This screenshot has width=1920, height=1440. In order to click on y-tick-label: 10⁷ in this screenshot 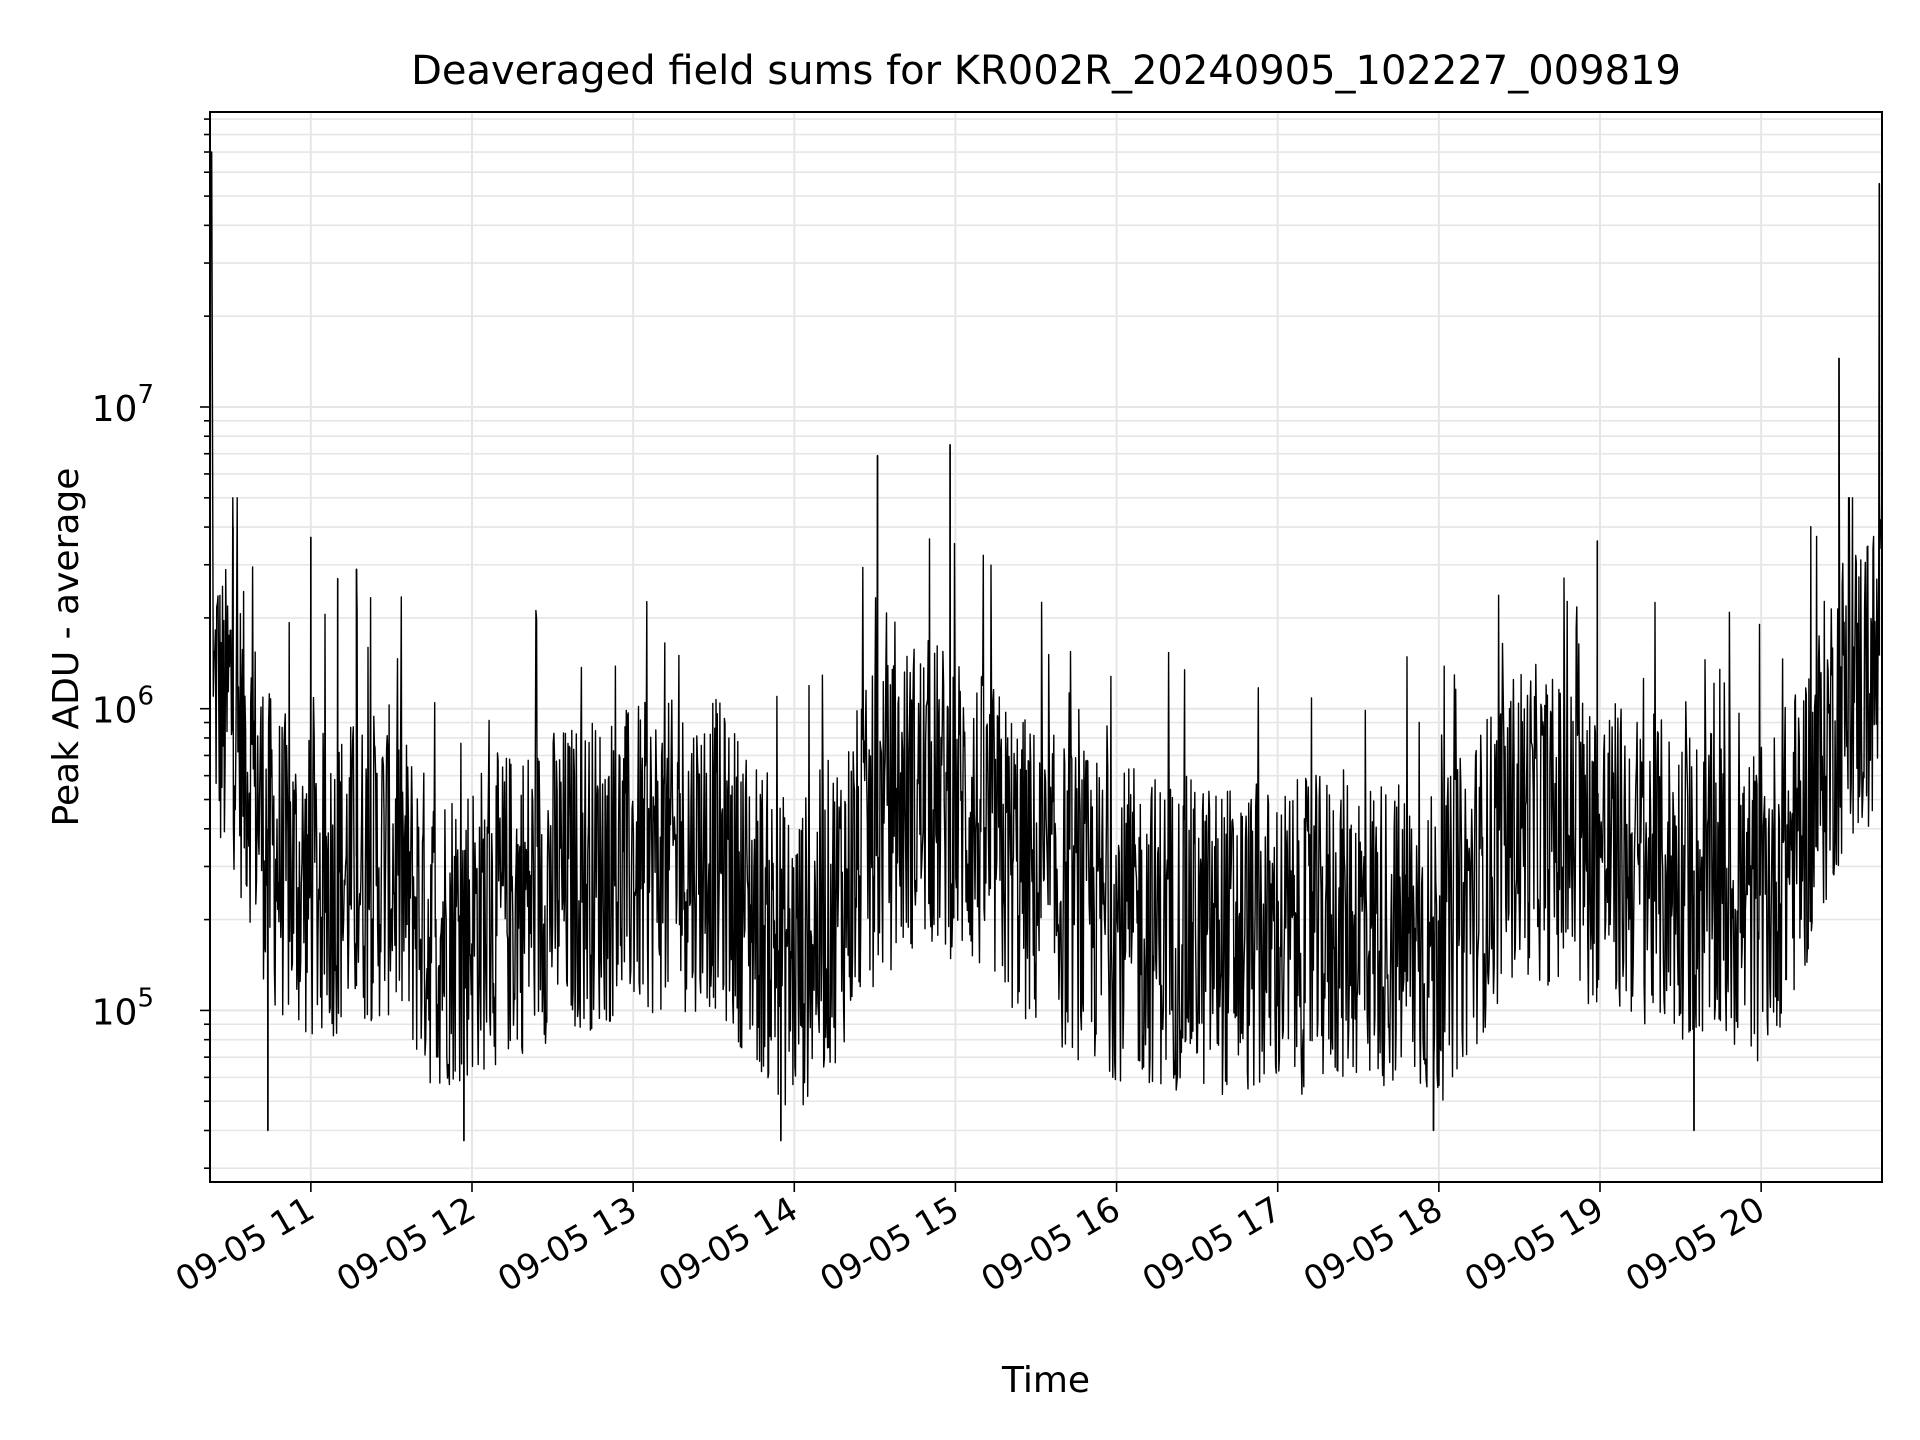, I will do `click(123, 405)`.